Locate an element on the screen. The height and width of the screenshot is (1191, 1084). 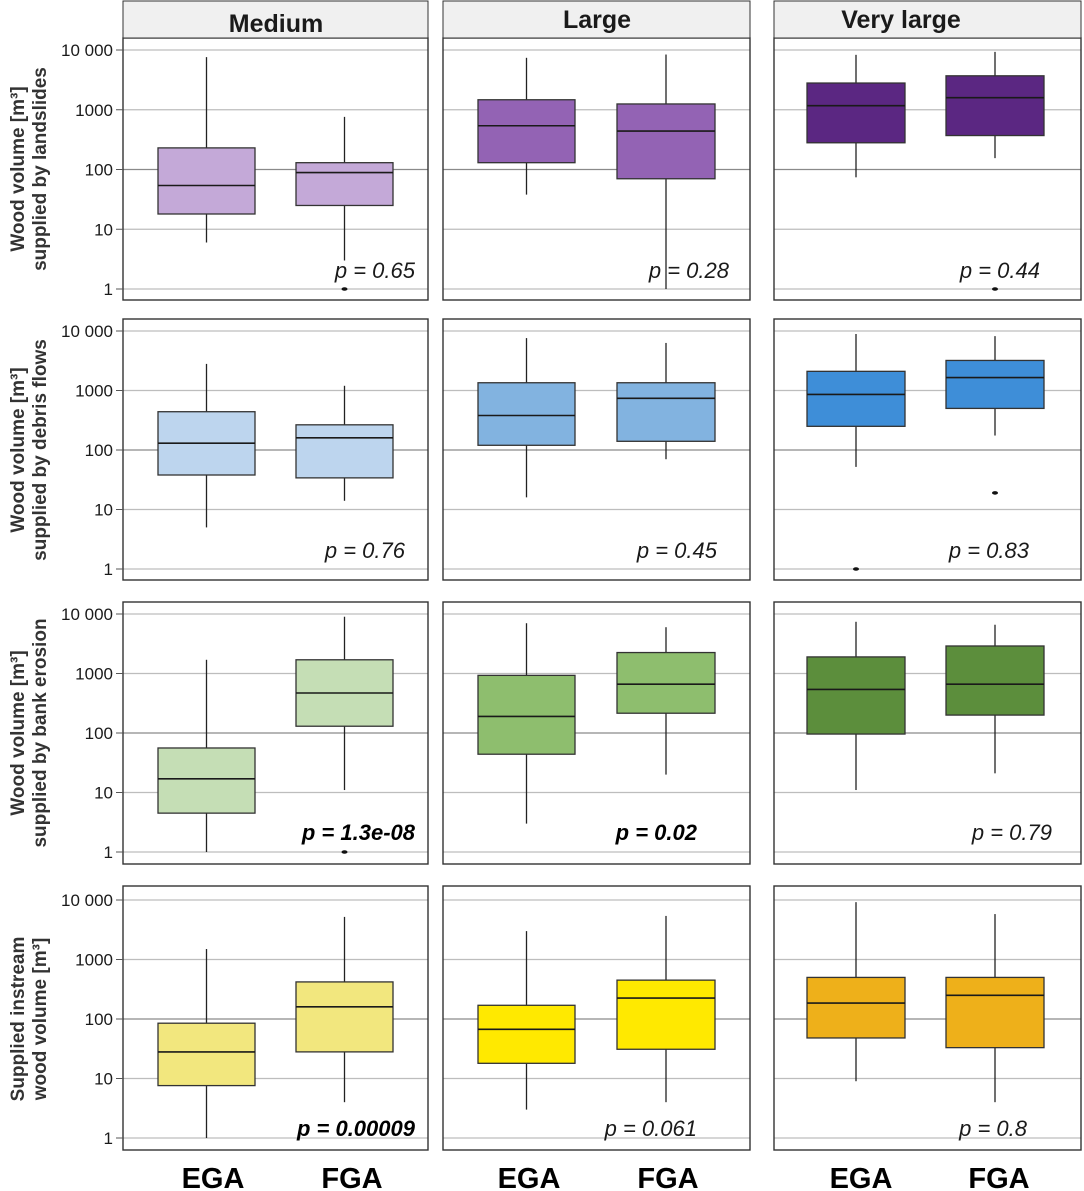
y-axis-title-row3-line1: Wood volume [m³] is located at coordinates (18, 732).